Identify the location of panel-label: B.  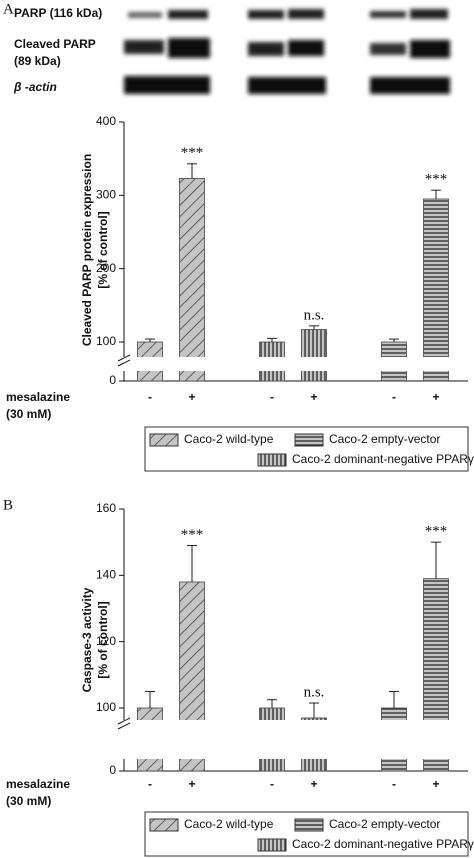
(8, 505).